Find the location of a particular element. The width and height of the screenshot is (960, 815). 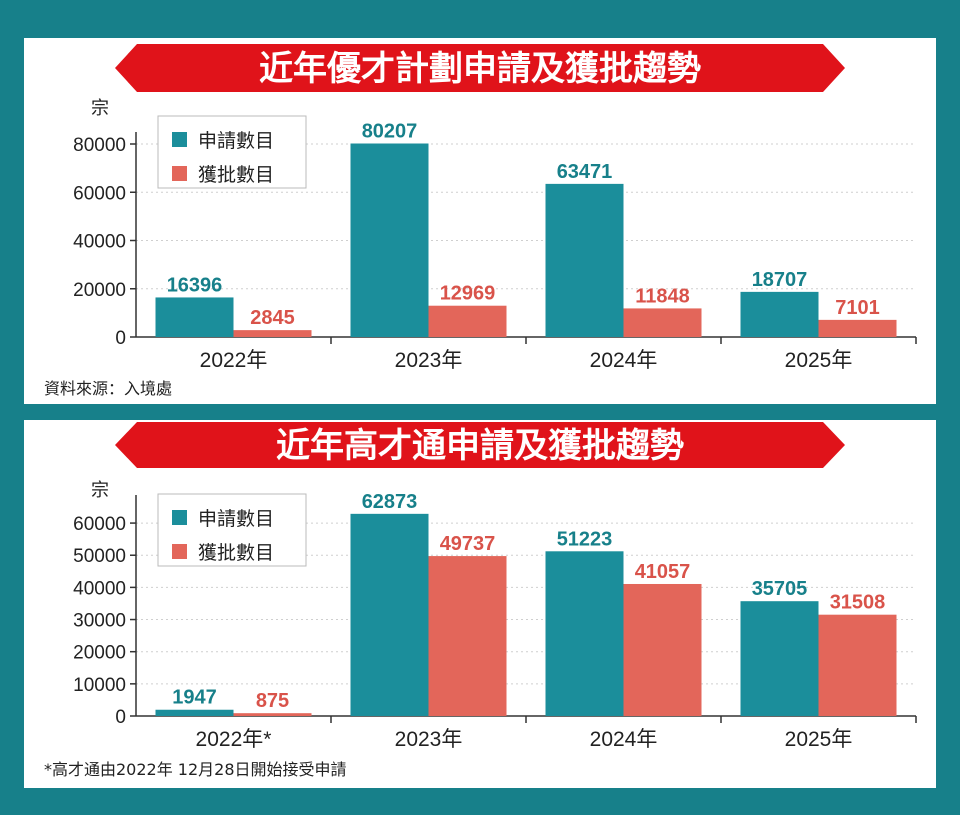

data-label-approve: 49737 is located at coordinates (468, 544).